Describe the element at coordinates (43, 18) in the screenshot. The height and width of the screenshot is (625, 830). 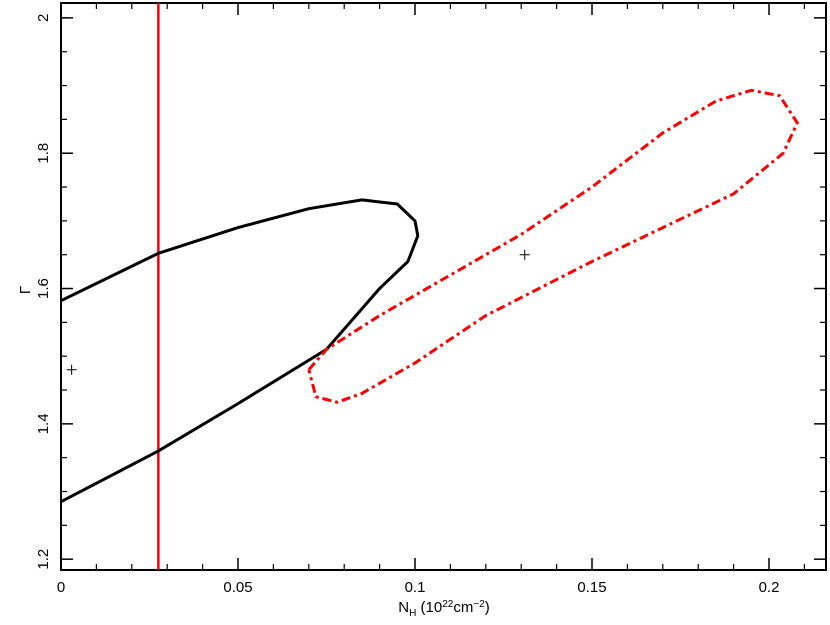
I see `y-tick-label: 2` at that location.